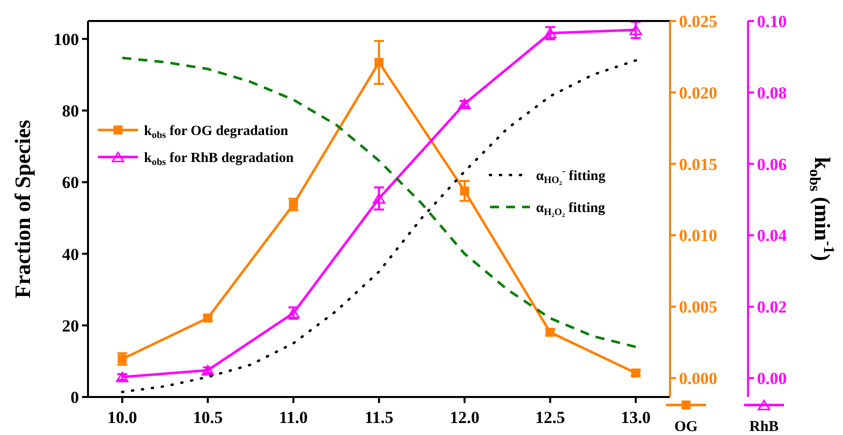  I want to click on x-tick-label: 10.0, so click(122, 417).